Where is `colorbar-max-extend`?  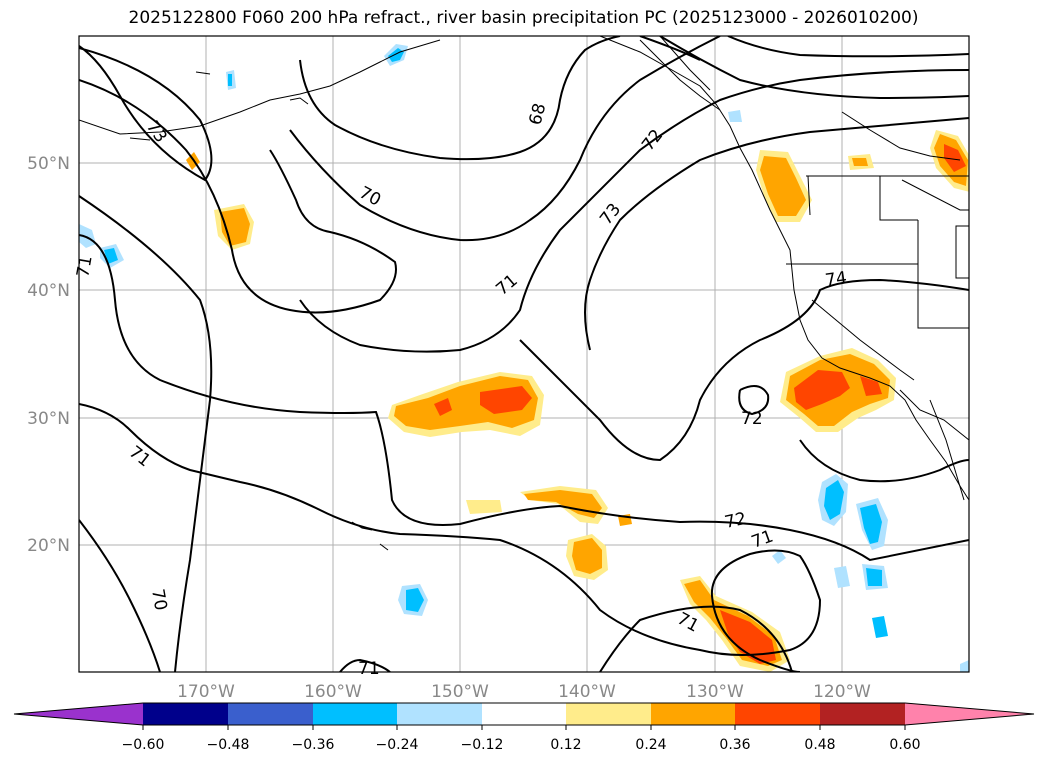
colorbar-max-extend is located at coordinates (969, 714).